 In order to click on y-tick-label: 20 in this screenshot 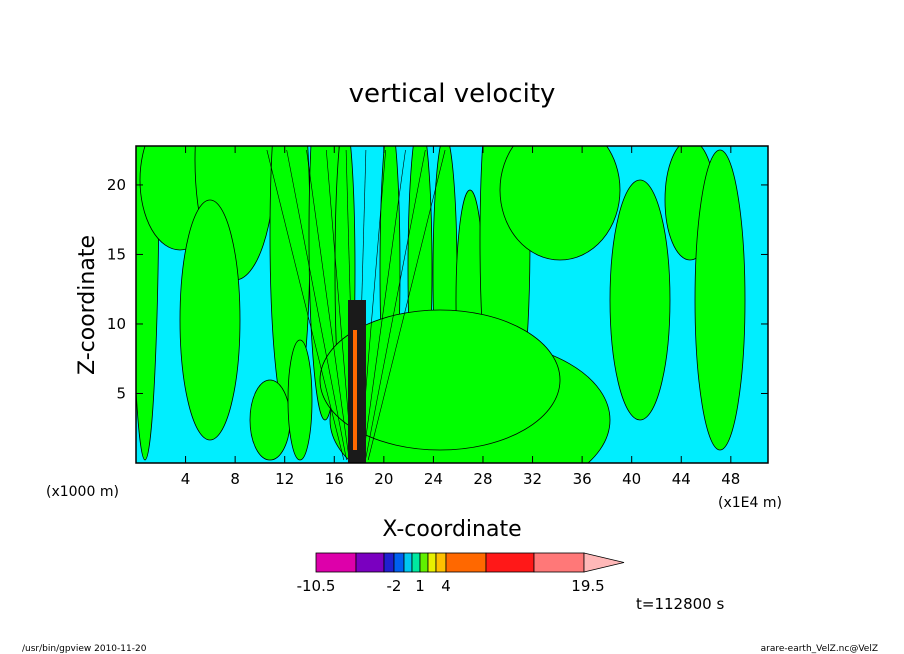, I will do `click(116, 185)`.